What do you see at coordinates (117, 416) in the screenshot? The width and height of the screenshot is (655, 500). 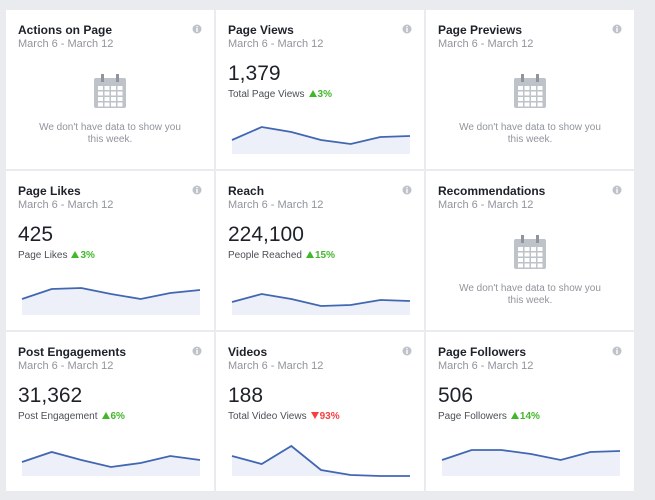 I see `change-value: 6%` at bounding box center [117, 416].